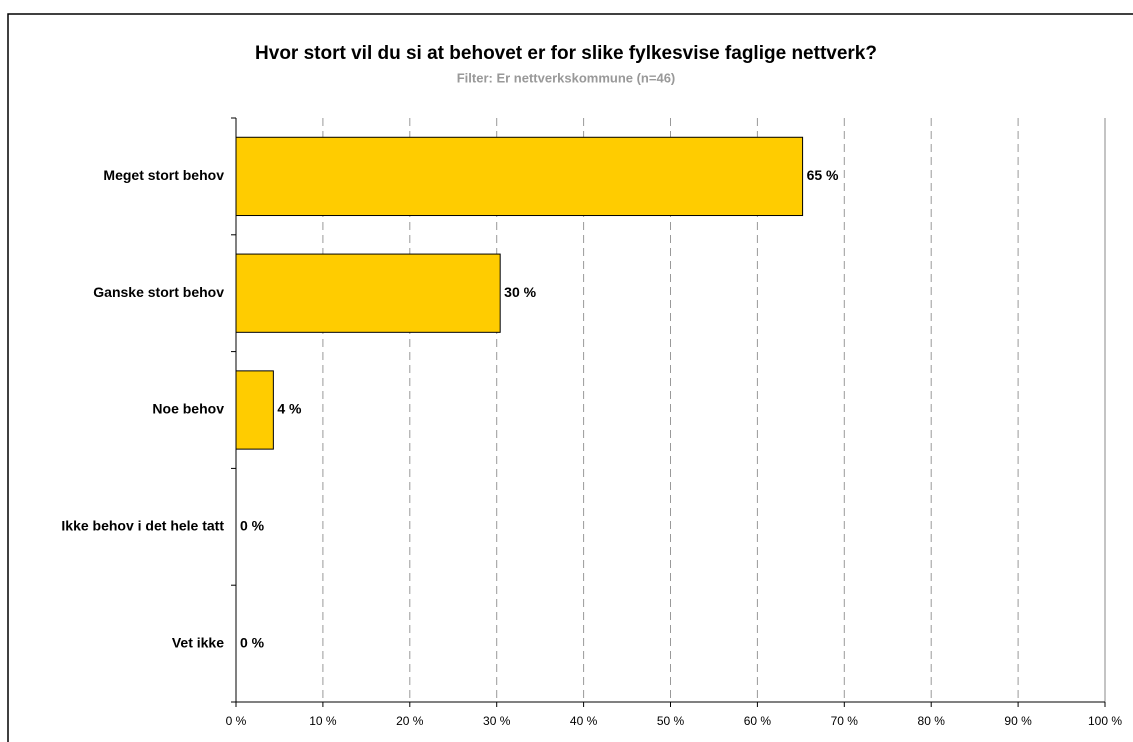 Image resolution: width=1133 pixels, height=742 pixels. I want to click on x-tick-label: 70 %, so click(845, 721).